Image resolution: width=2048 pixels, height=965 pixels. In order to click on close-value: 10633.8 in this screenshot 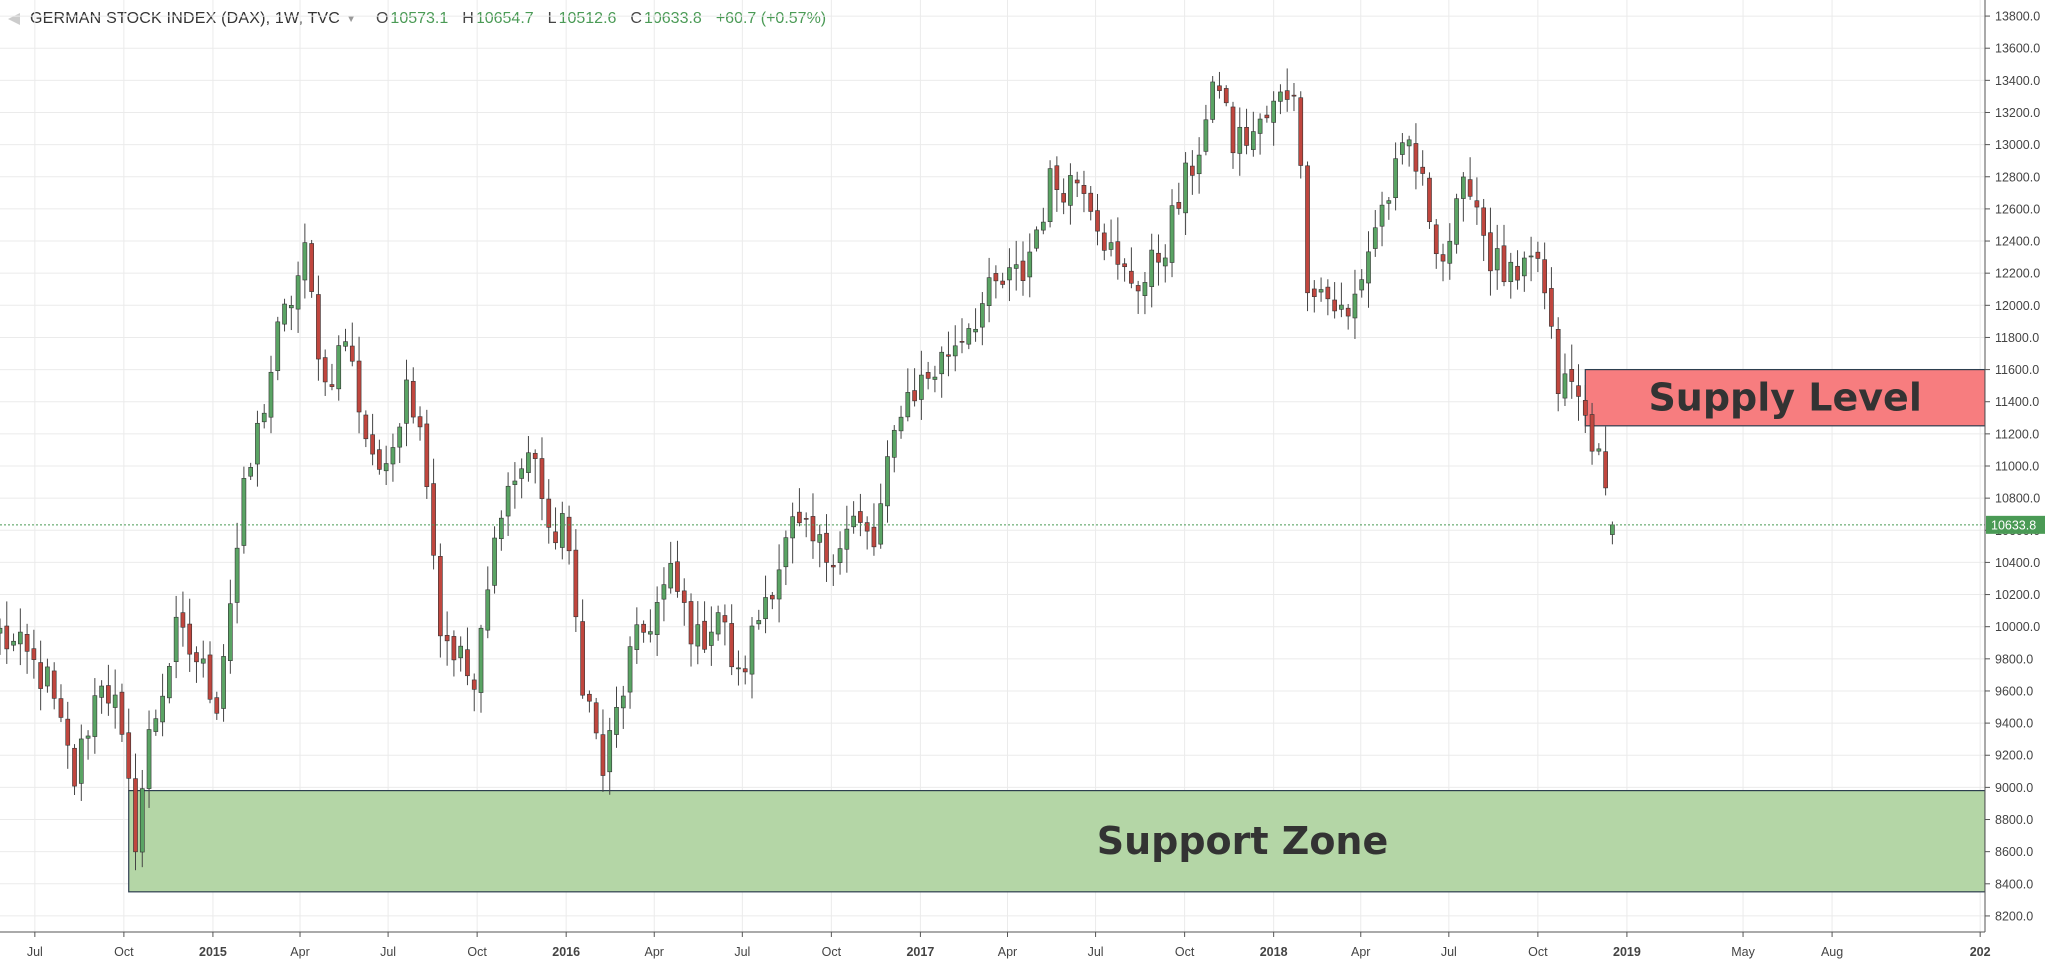, I will do `click(672, 18)`.